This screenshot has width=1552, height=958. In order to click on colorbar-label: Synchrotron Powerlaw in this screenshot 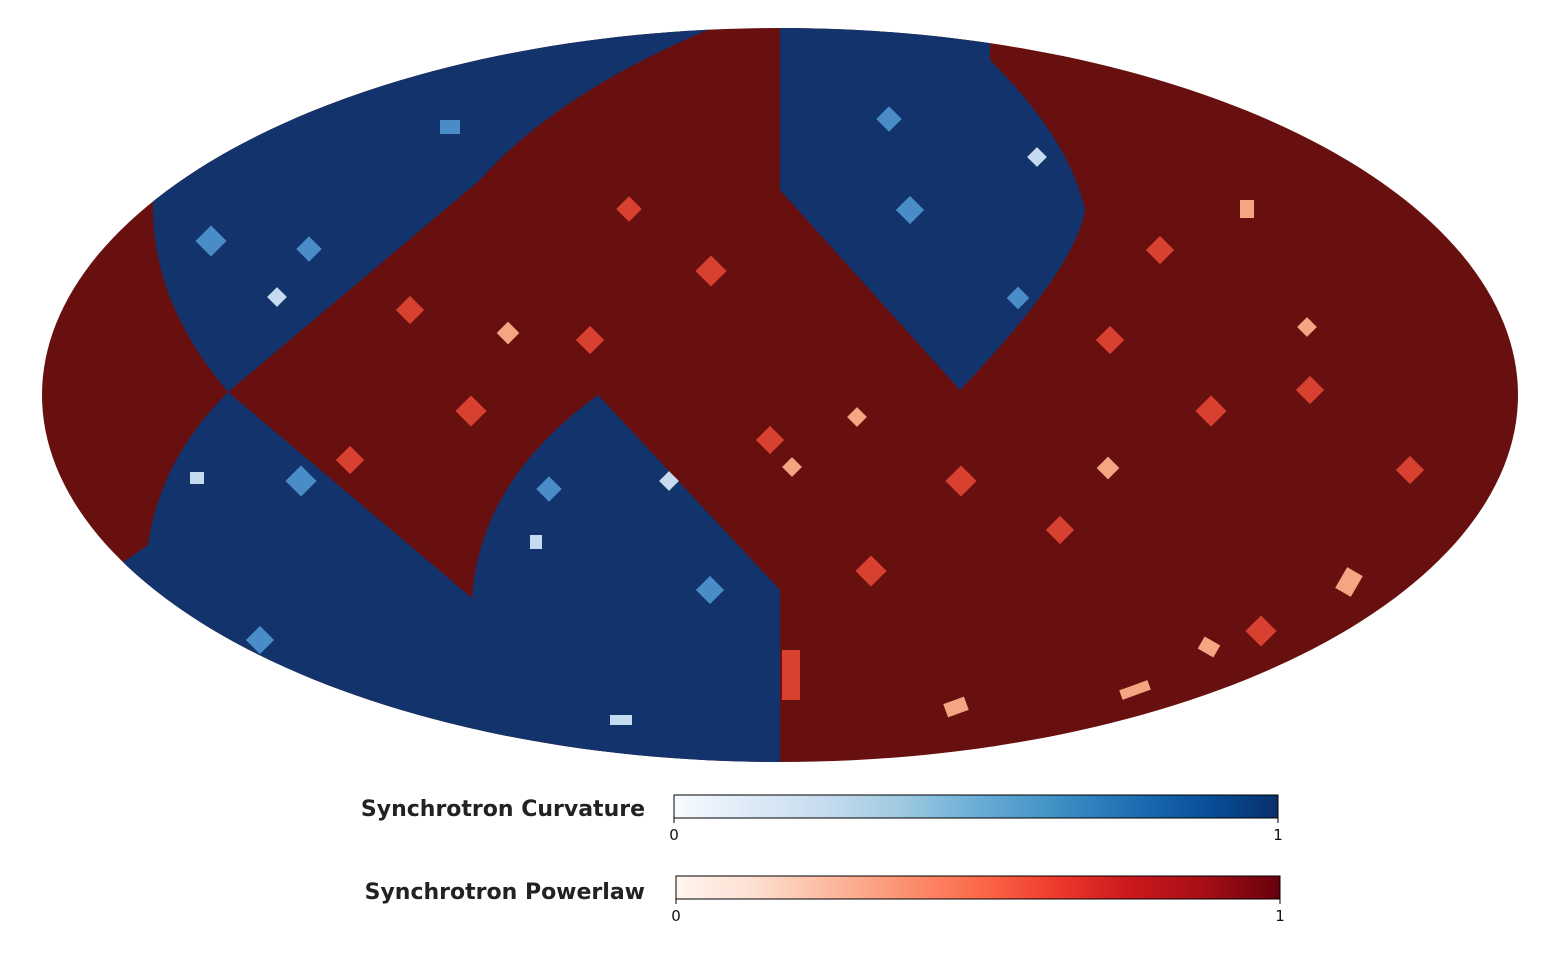, I will do `click(505, 892)`.